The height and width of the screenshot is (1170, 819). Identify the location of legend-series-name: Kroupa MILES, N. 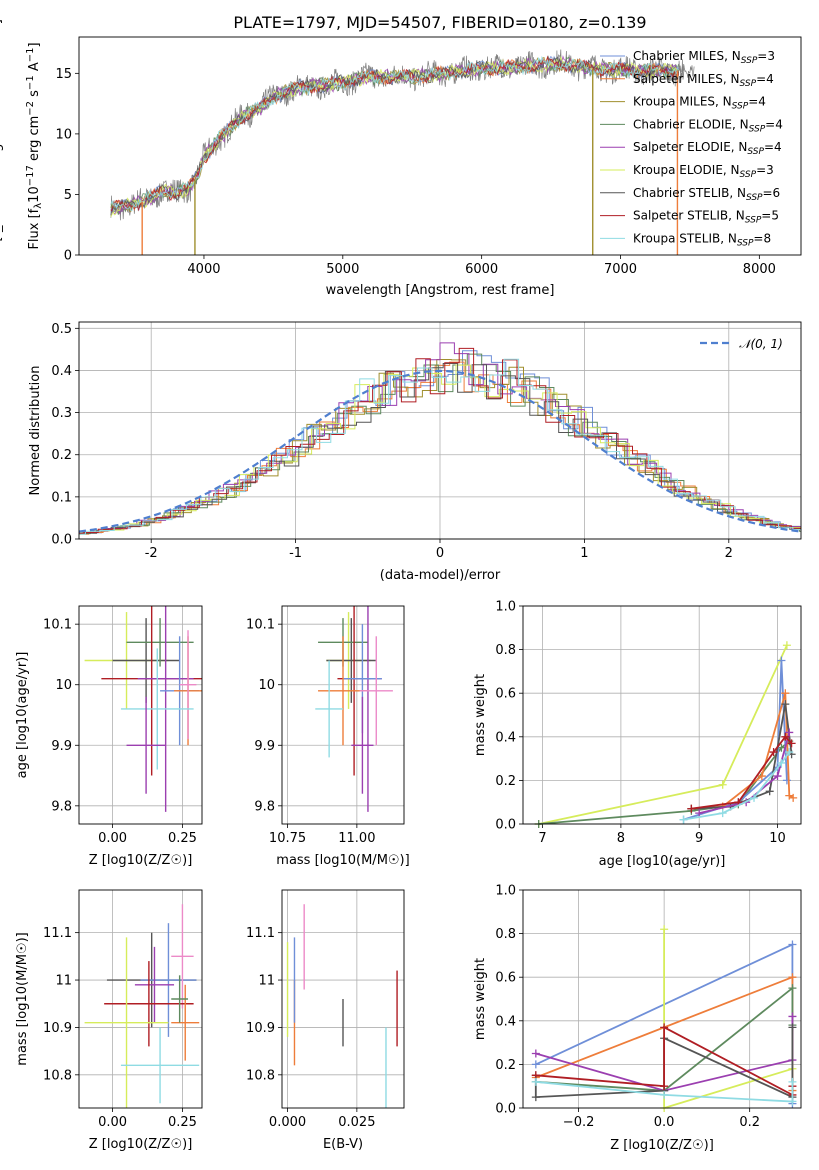
(682, 102).